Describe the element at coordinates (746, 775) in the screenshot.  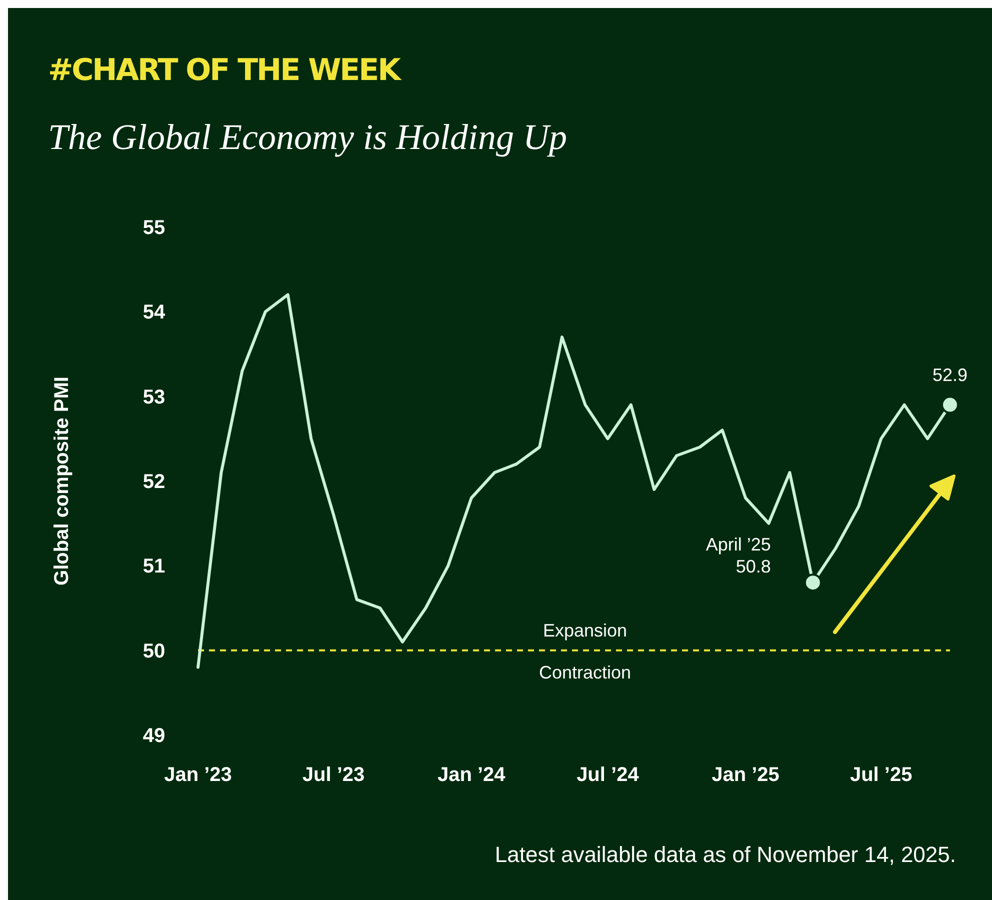
I see `x-tick-label: Jan ’25` at that location.